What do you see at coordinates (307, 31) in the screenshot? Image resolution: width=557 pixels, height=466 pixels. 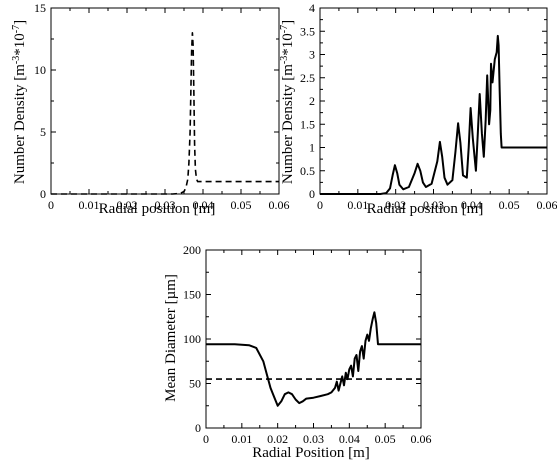 I see `y-tick-label: 3.5` at bounding box center [307, 31].